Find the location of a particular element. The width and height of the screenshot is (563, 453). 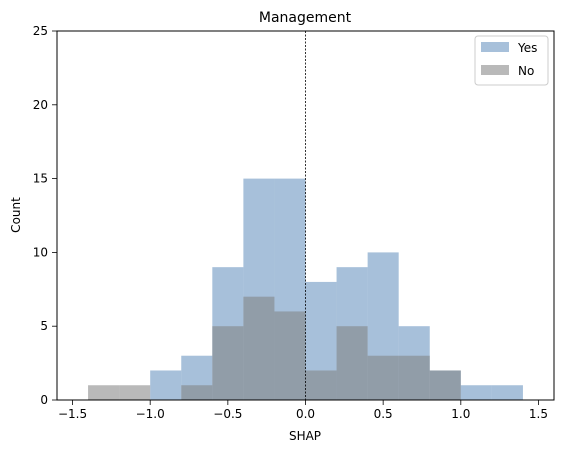

legend: Yes No is located at coordinates (511, 60).